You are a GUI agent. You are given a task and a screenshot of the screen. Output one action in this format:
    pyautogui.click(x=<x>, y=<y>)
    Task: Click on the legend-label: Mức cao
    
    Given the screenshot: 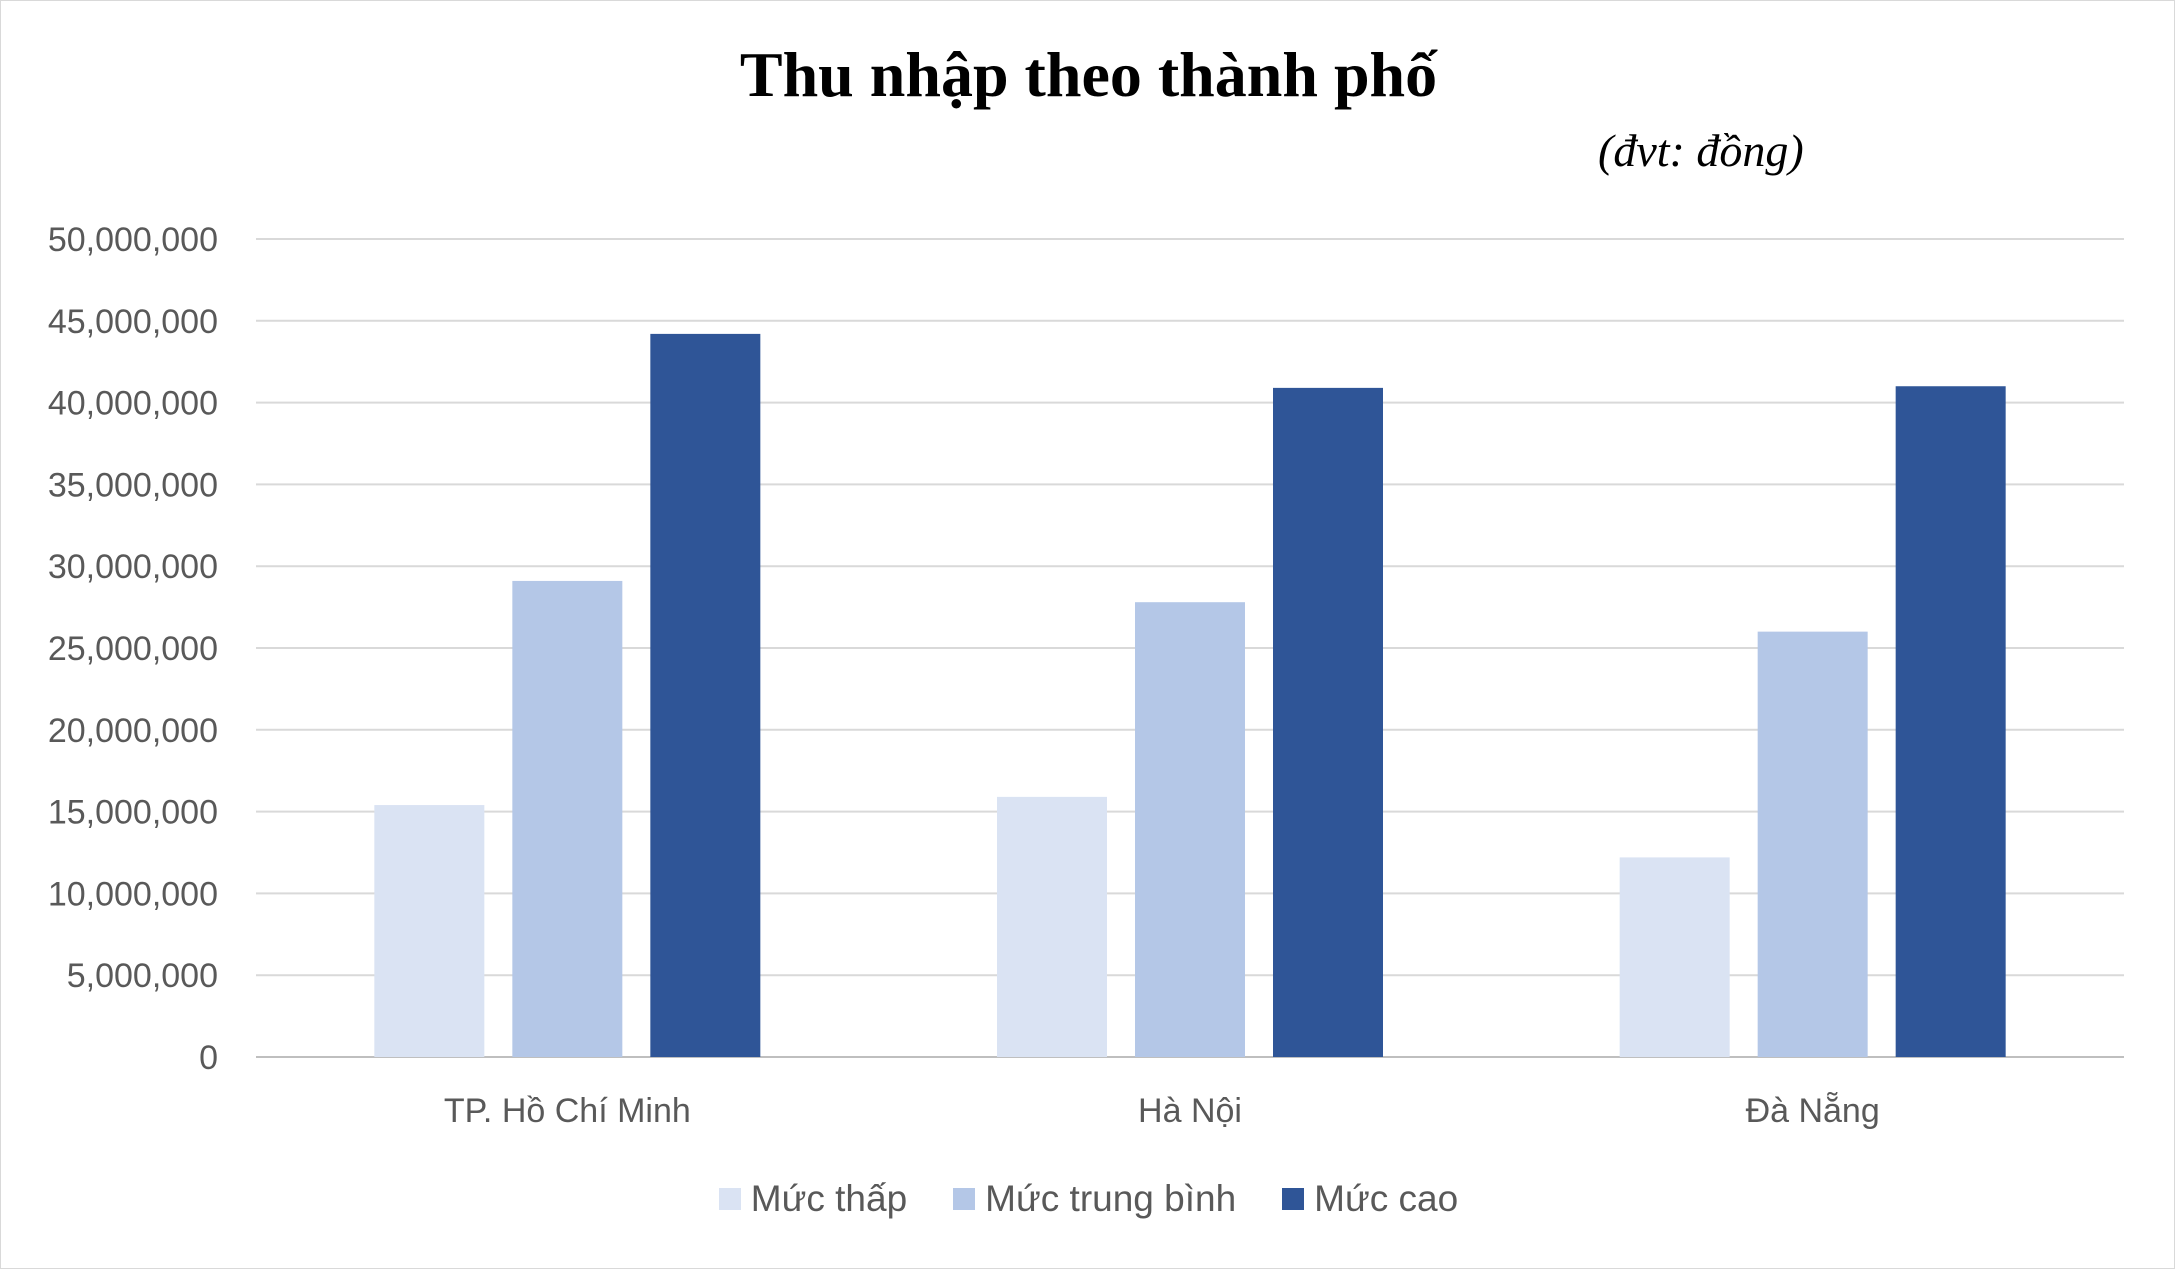 What is the action you would take?
    pyautogui.click(x=1386, y=1198)
    